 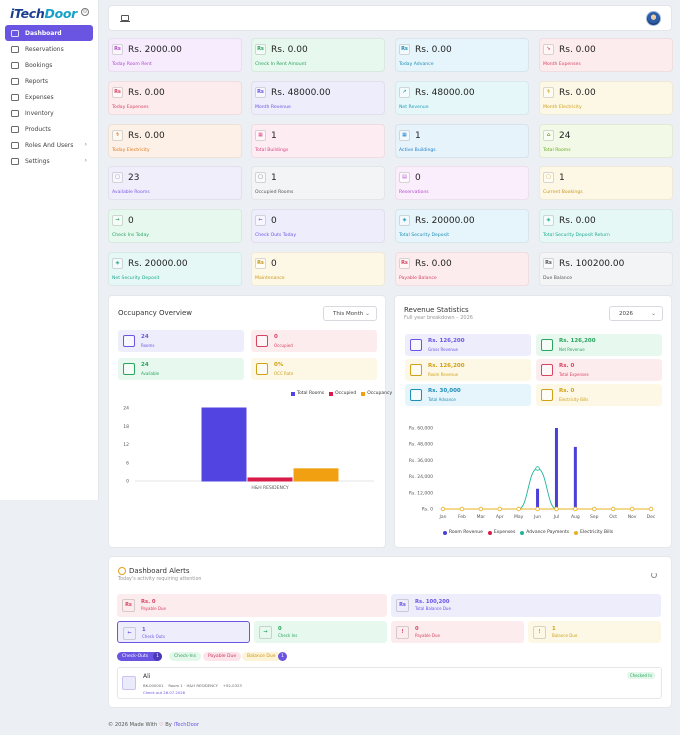 What do you see at coordinates (125, 18) in the screenshot?
I see `laptop-icon` at bounding box center [125, 18].